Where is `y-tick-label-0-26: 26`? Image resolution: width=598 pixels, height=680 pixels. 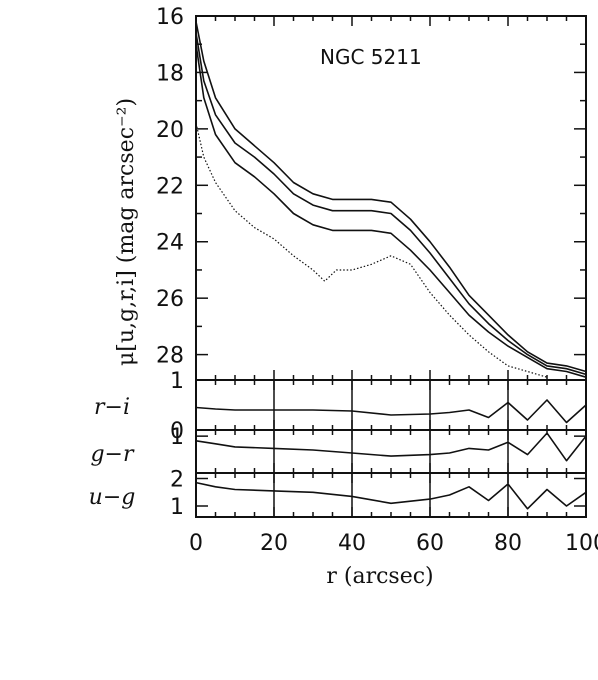 y-tick-label-0-26: 26 is located at coordinates (170, 299).